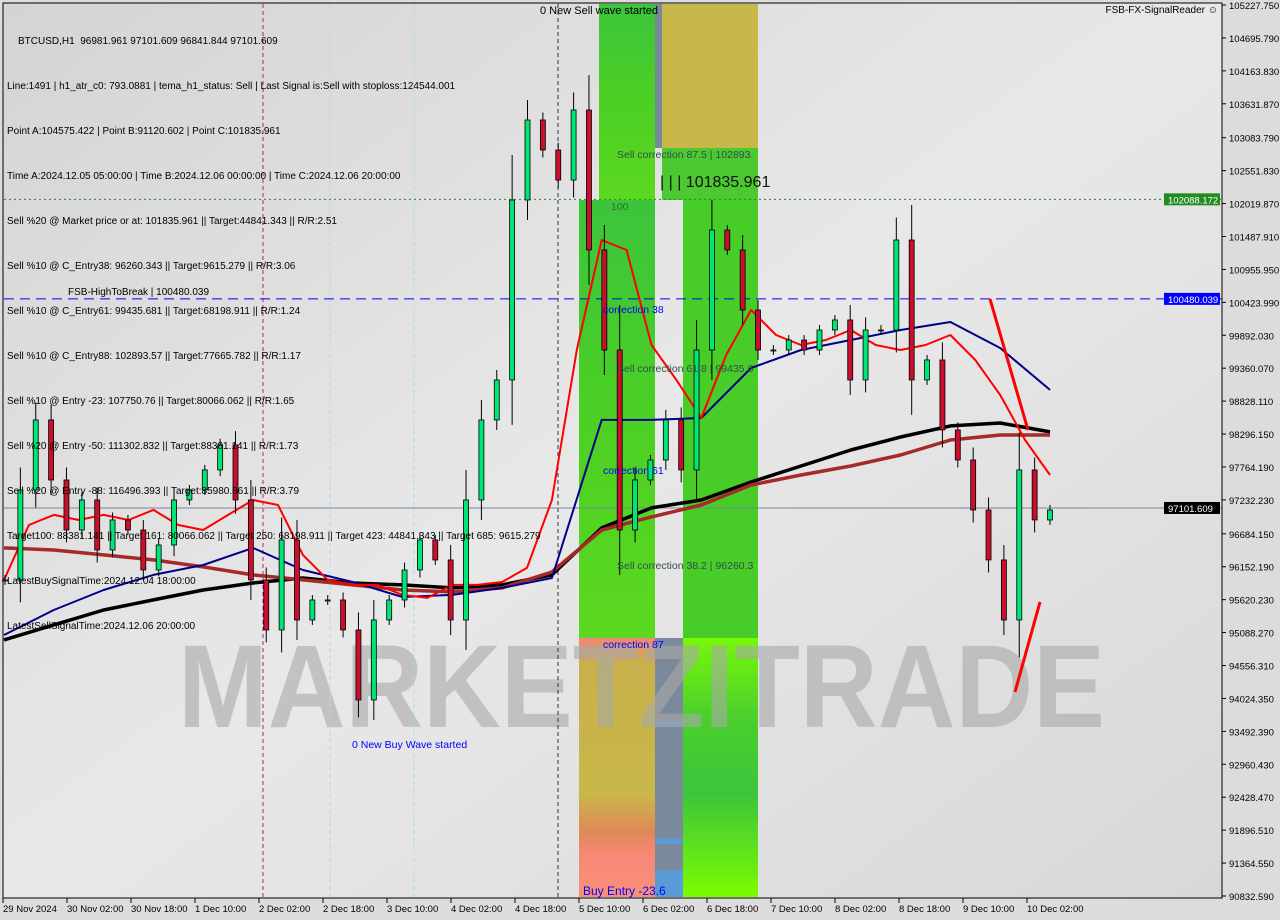 The image size is (1280, 920). Describe the element at coordinates (1254, 72) in the screenshot. I see `price-tick-label: 104163.830` at that location.